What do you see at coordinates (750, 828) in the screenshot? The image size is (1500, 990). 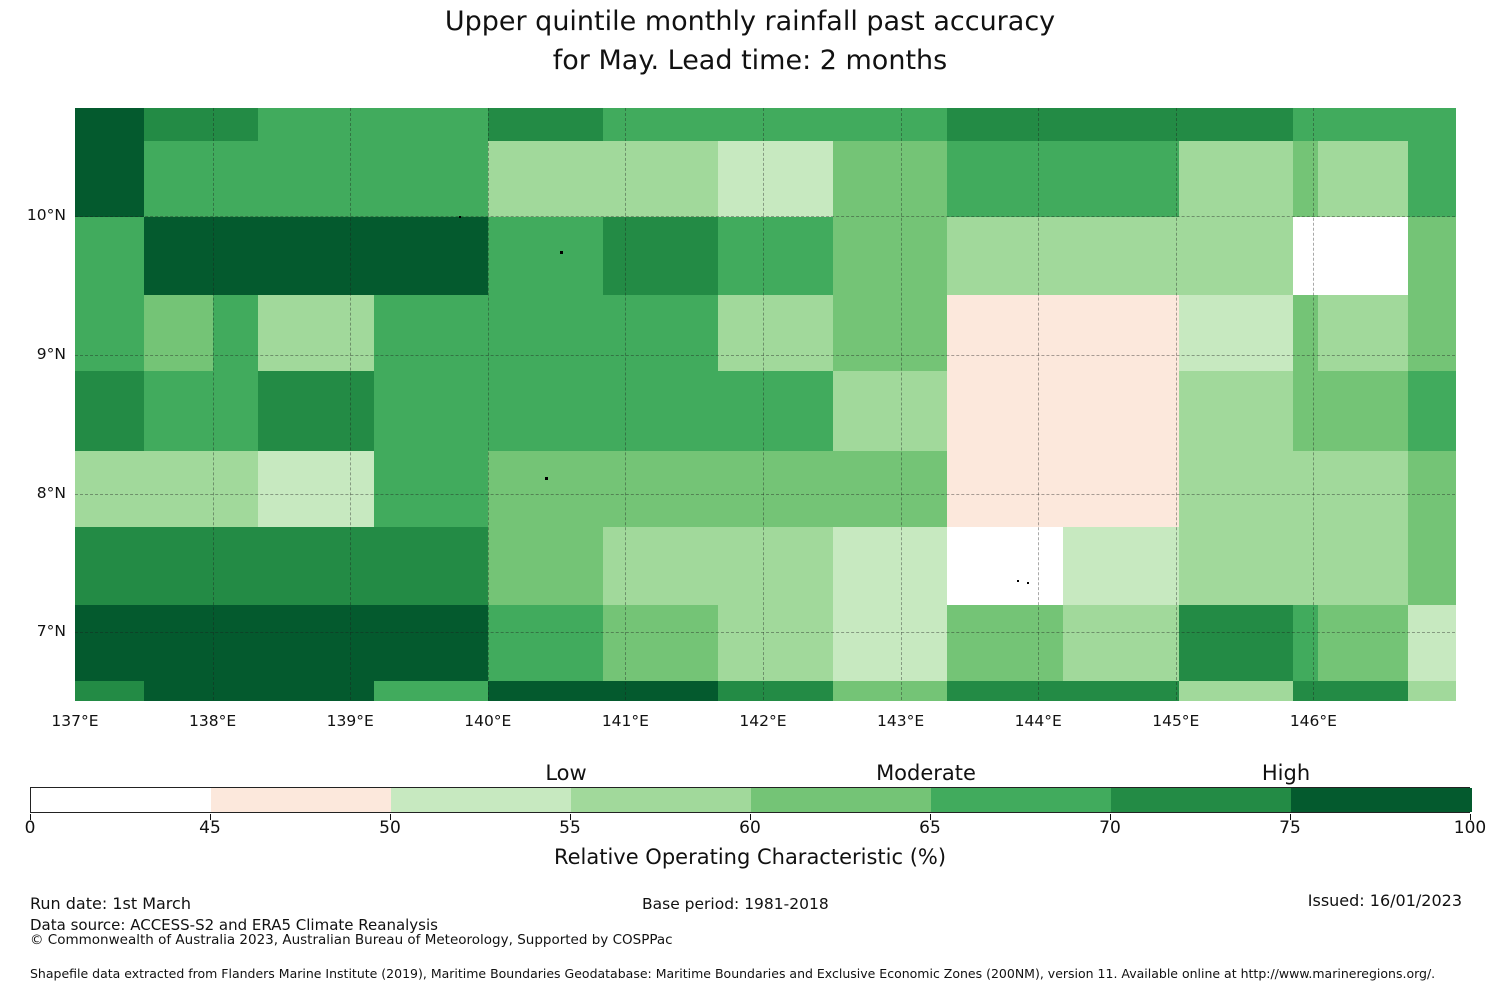 I see `colorbar-tick-value: 60` at bounding box center [750, 828].